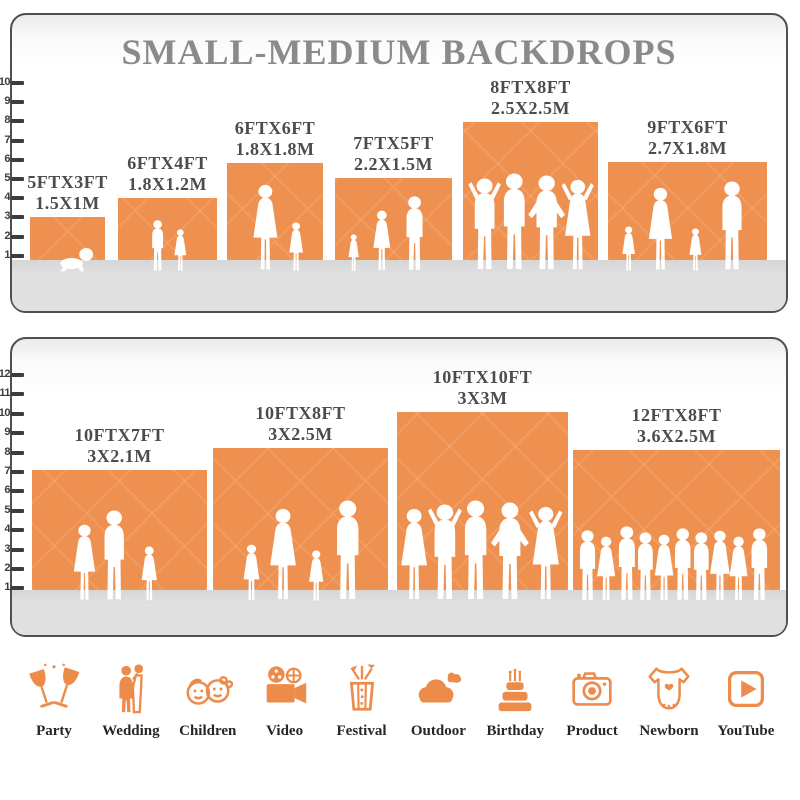  What do you see at coordinates (300, 413) in the screenshot?
I see `backdrop-size-ft: 10FTX8FT` at bounding box center [300, 413].